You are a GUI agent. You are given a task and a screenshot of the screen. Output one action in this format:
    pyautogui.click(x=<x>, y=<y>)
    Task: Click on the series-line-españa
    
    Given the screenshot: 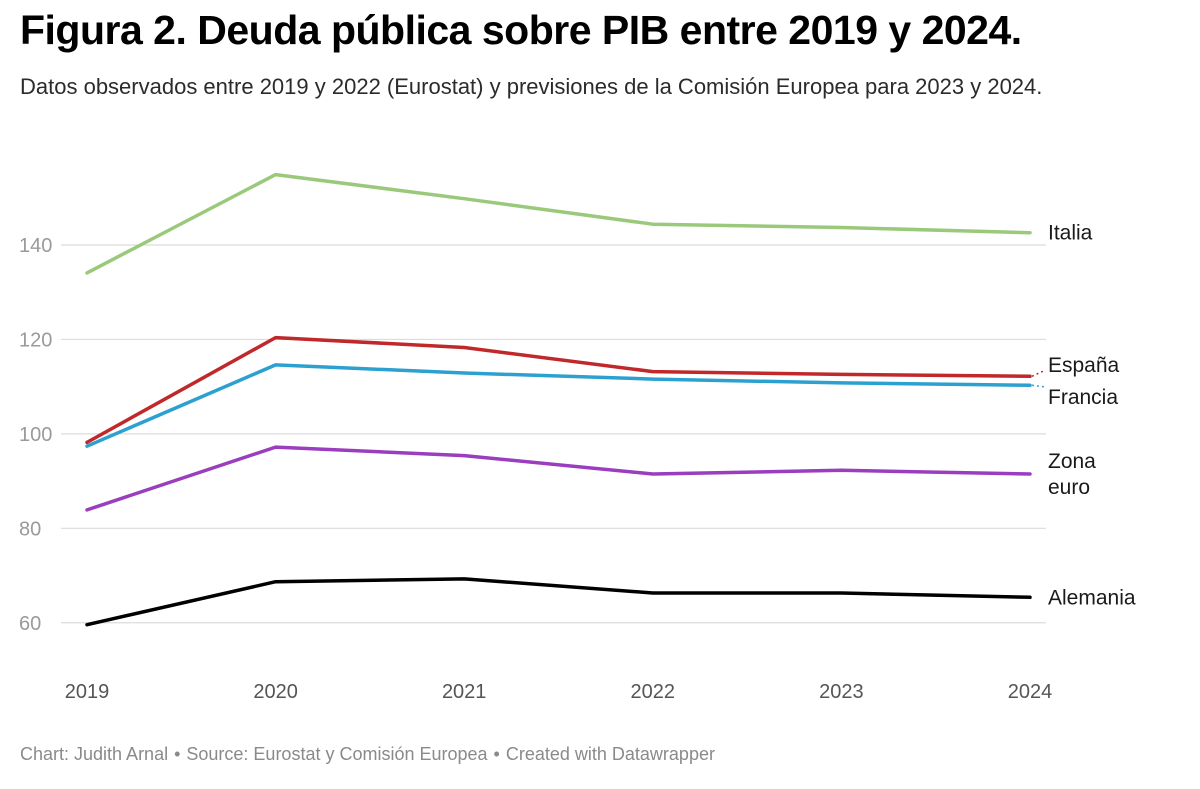 What is the action you would take?
    pyautogui.click(x=558, y=390)
    